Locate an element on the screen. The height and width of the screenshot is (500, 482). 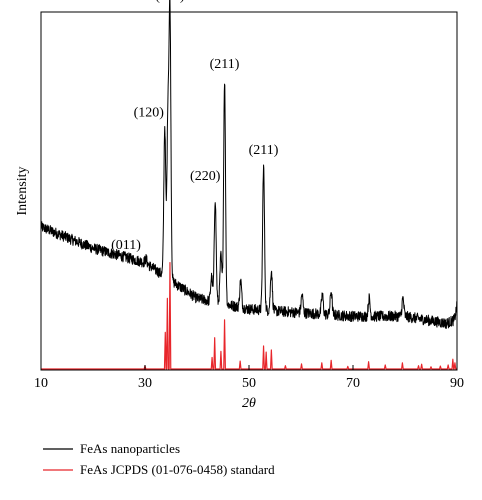
x-tick-label: 70 is located at coordinates (353, 383).